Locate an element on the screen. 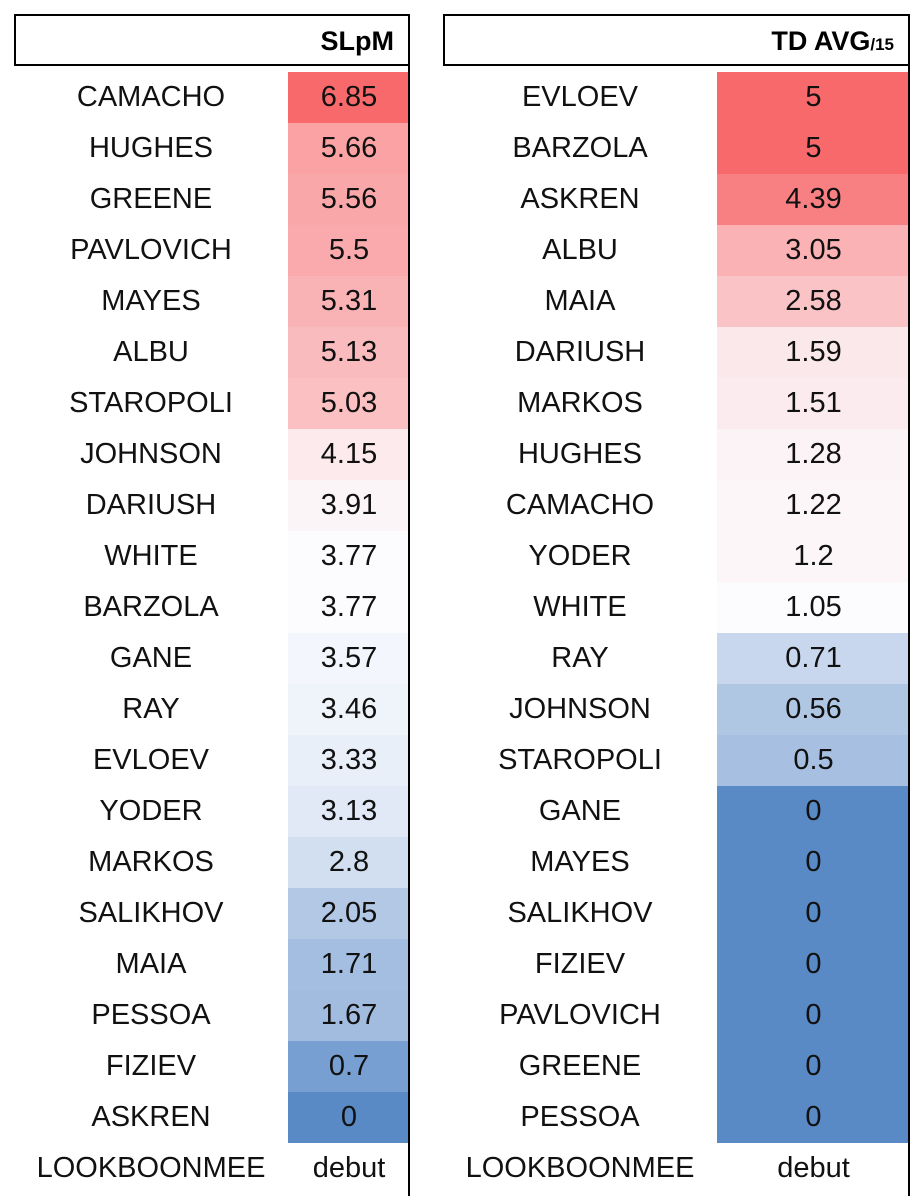 Image resolution: width=923 pixels, height=1200 pixels. fighter-name: LOOKBOONMEE is located at coordinates (580, 1168).